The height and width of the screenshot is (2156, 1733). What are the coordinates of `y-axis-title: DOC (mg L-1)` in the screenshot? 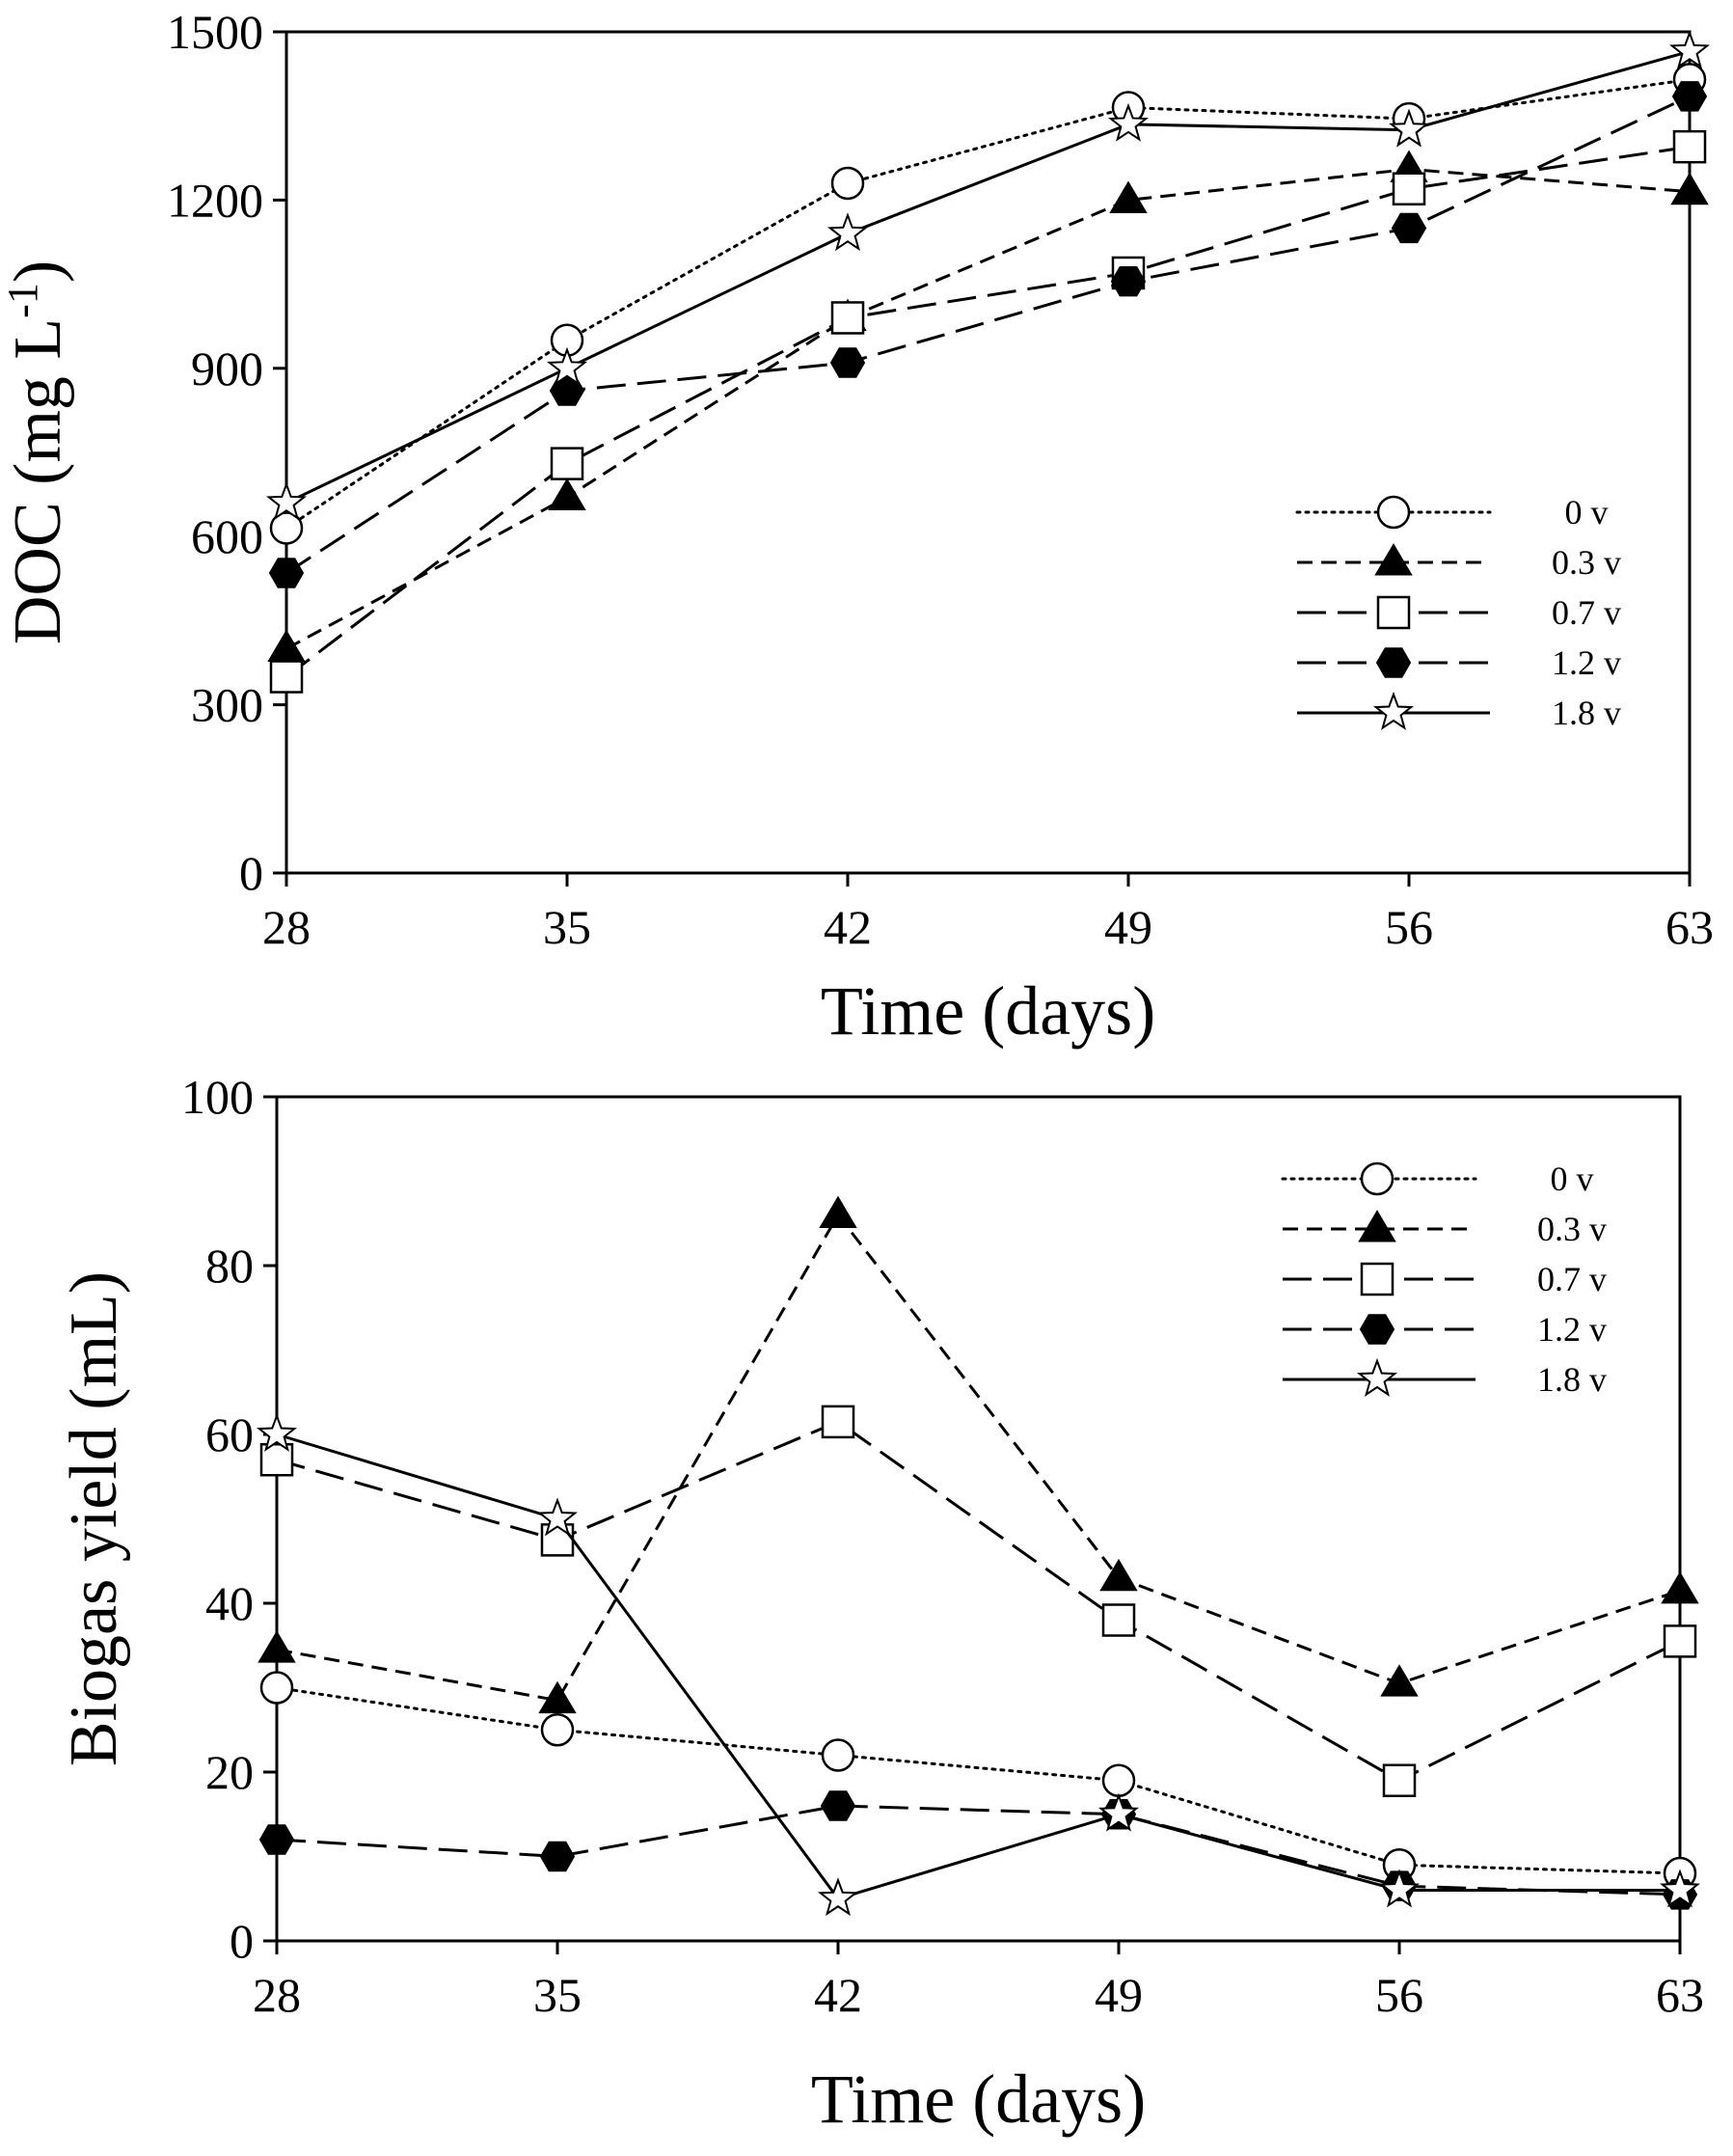 It's located at (37, 452).